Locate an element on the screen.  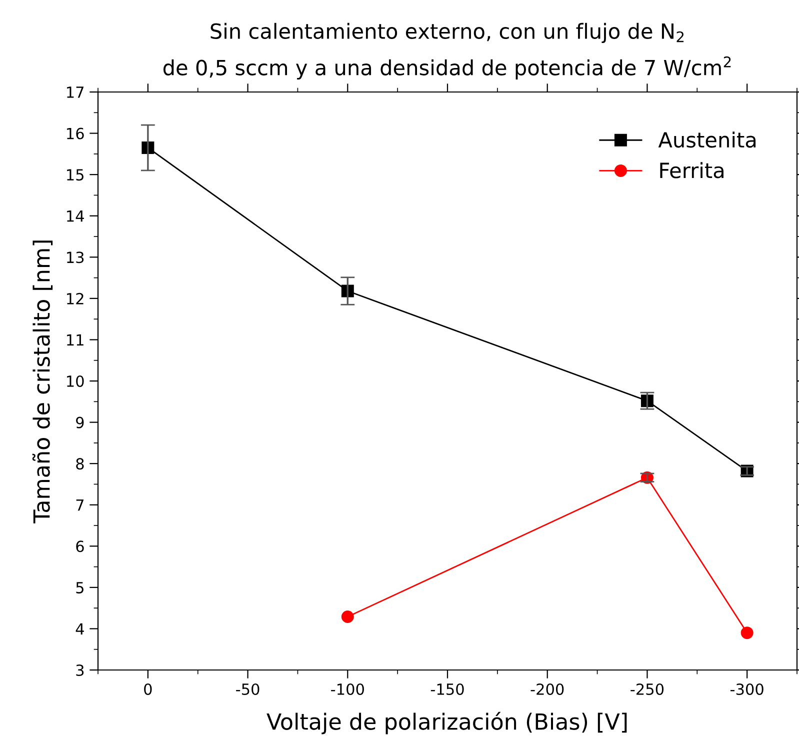
y-tick-label: 8 is located at coordinates (80, 464).